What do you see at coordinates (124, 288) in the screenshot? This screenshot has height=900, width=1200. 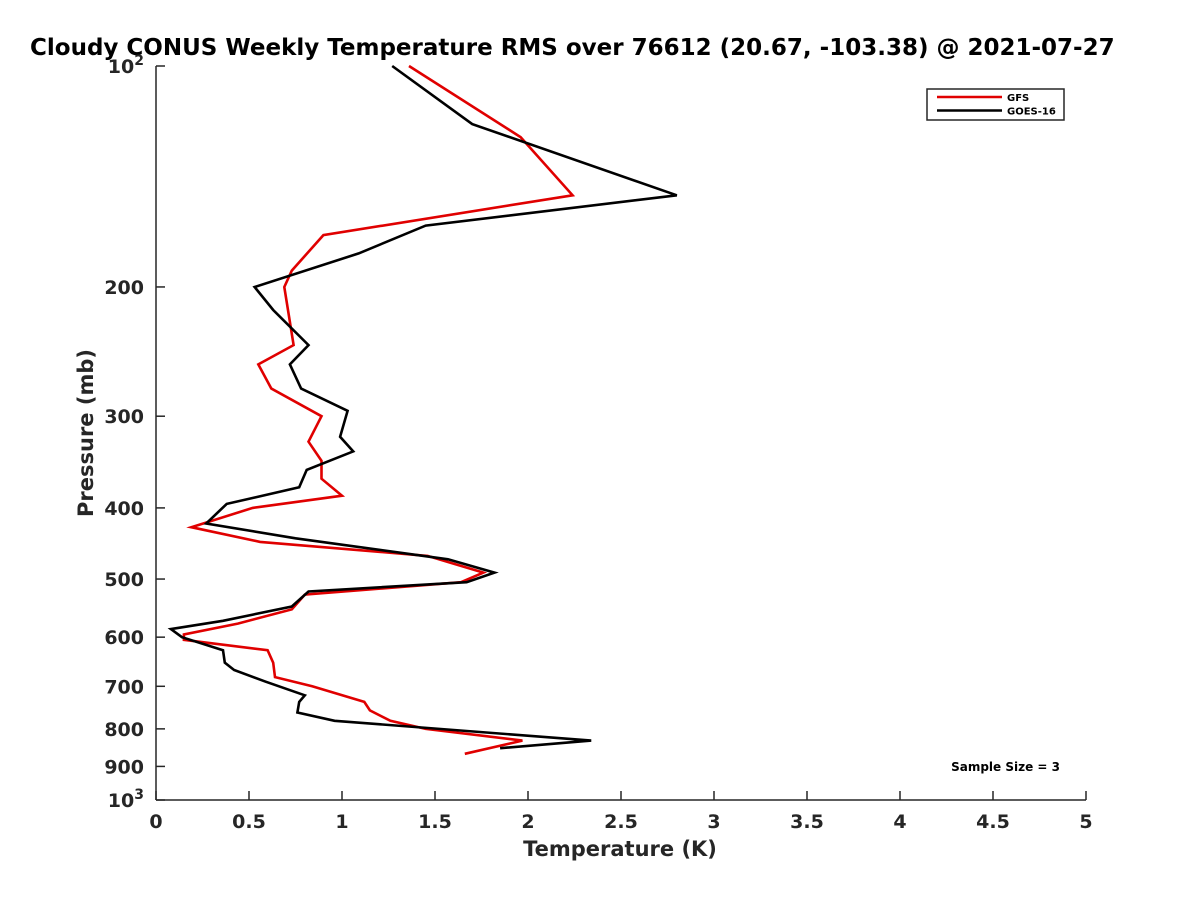 I see `y-tick-label: 200` at bounding box center [124, 288].